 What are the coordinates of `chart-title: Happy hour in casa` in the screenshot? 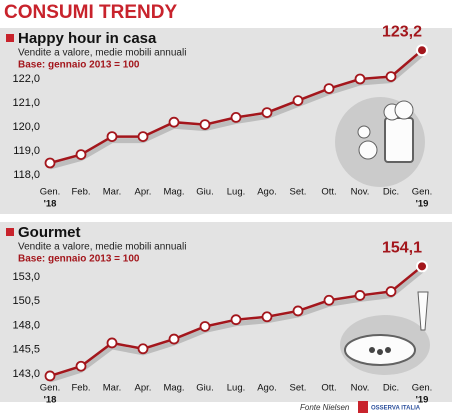 It's located at (87, 38).